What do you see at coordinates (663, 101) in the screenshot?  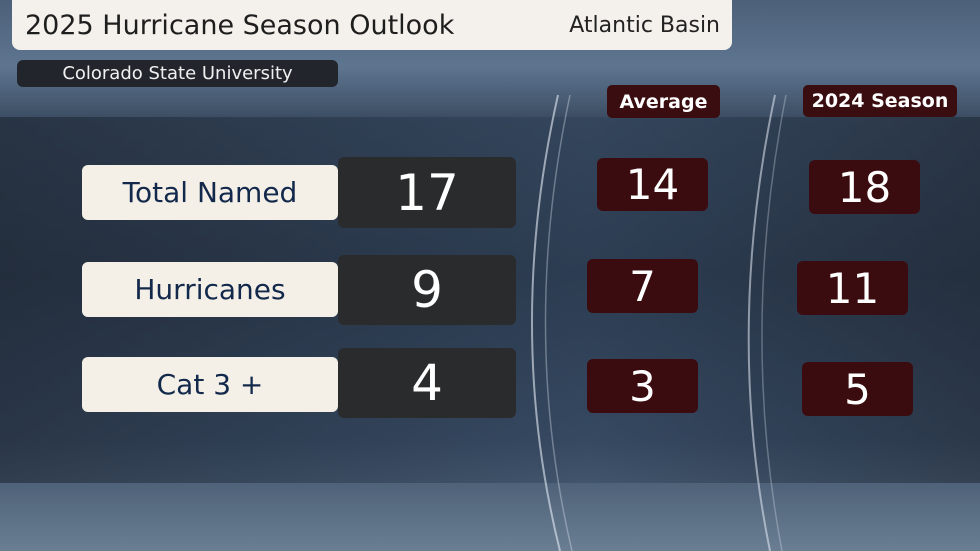 I see `column-header: Average` at bounding box center [663, 101].